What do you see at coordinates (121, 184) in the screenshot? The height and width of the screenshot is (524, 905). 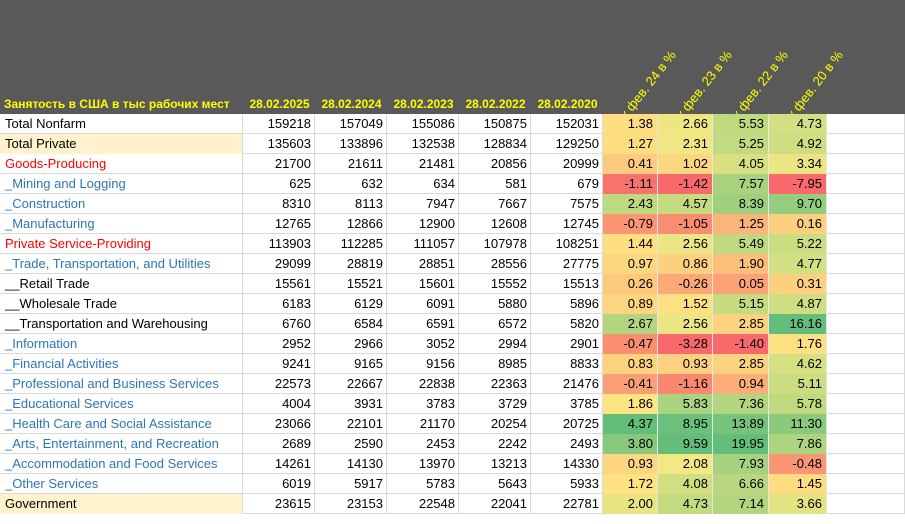 I see `row-label: _Mining and Logging` at bounding box center [121, 184].